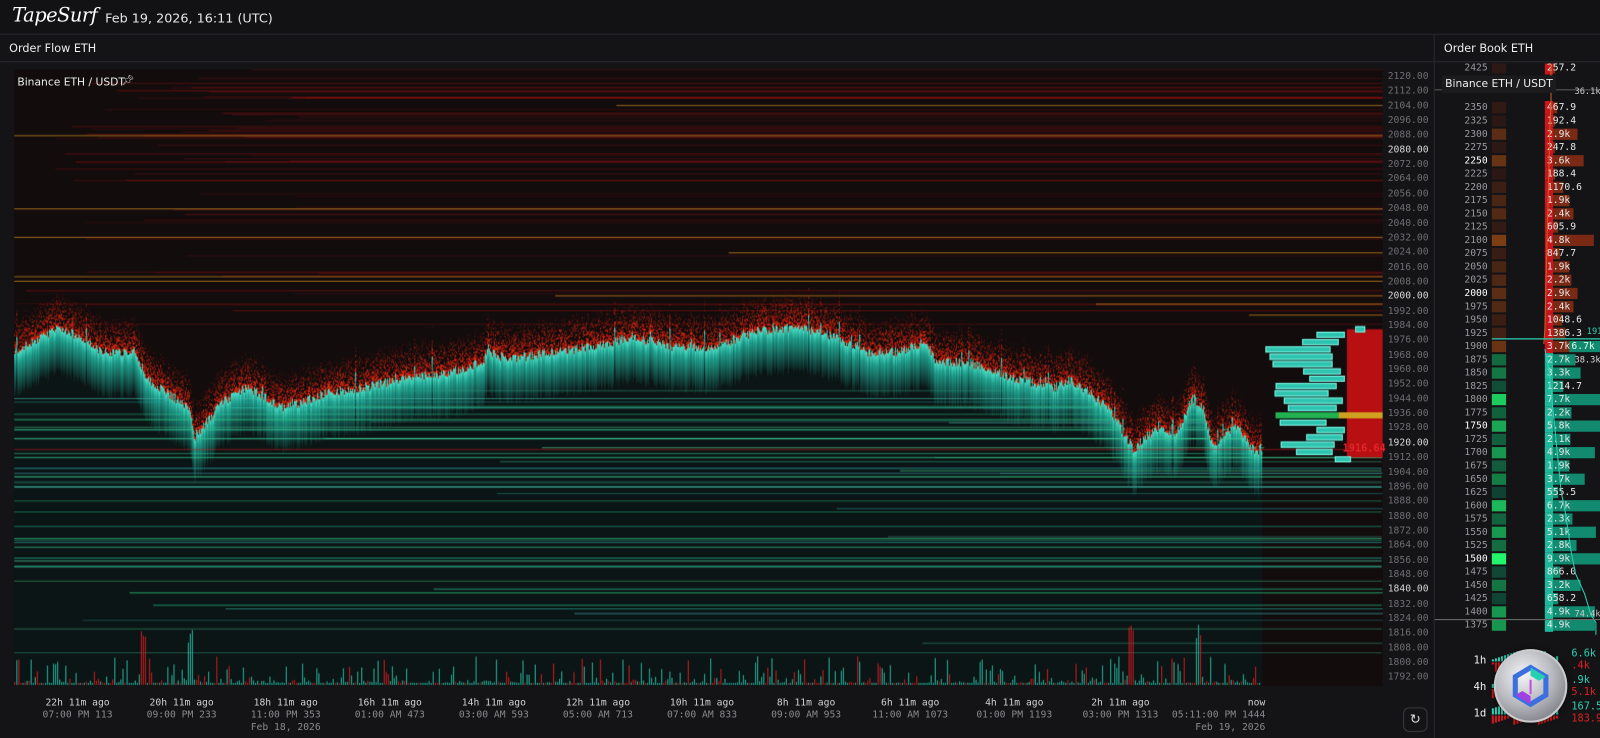 The width and height of the screenshot is (1600, 738). Describe the element at coordinates (1517, 240) in the screenshot. I see `order-book-row: 2100 4.8k` at that location.